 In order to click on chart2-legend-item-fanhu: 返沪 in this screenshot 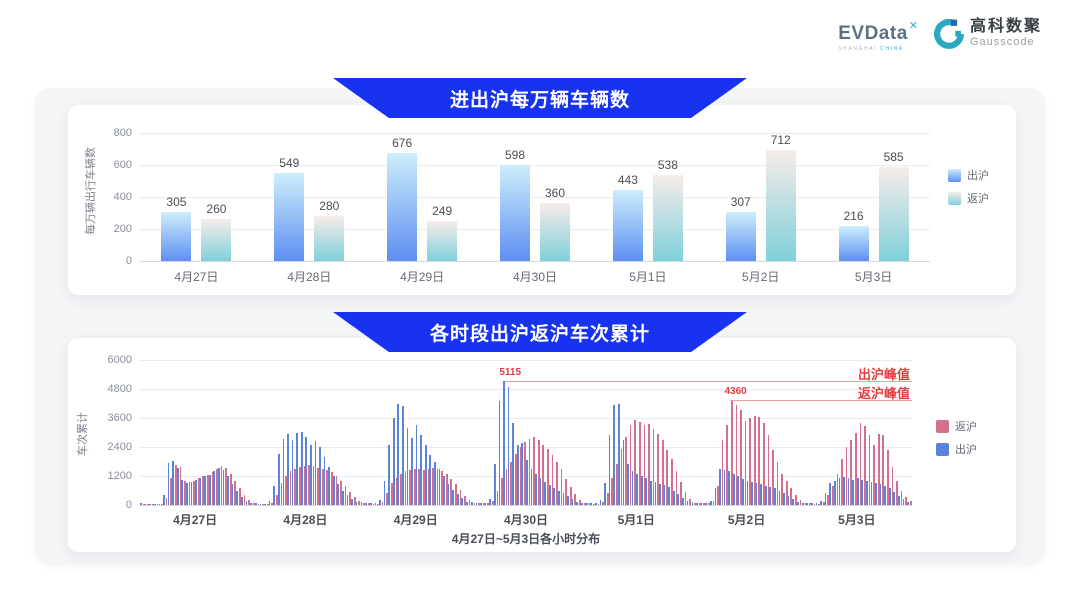, I will do `click(956, 426)`.